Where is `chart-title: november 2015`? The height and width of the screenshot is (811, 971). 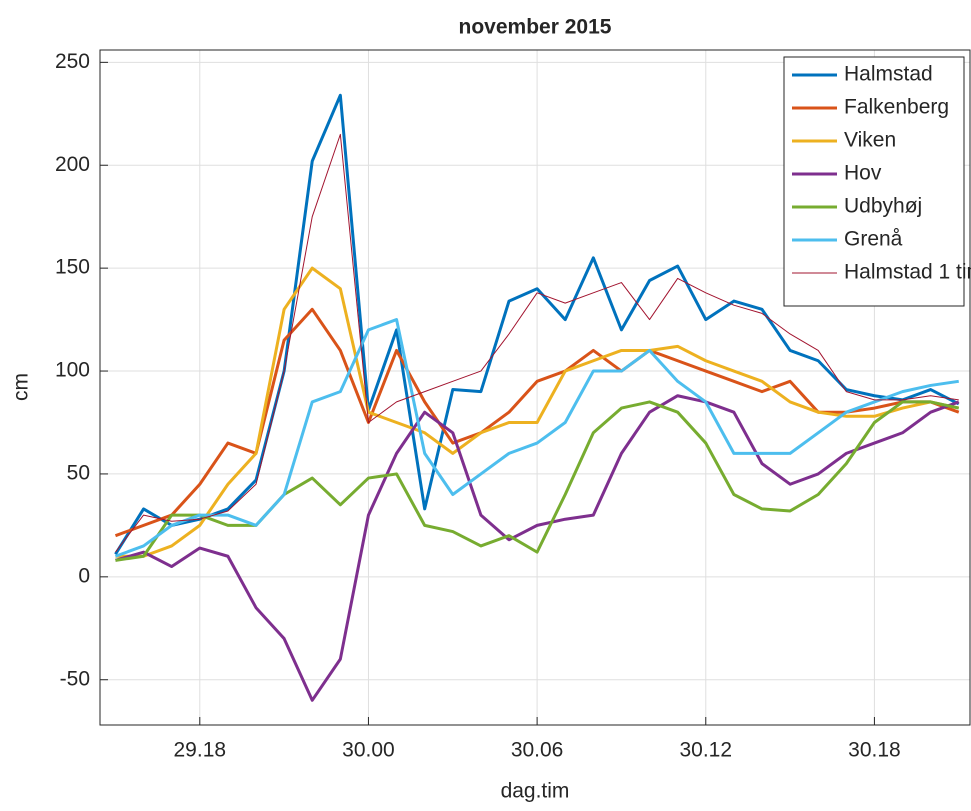
chart-title: november 2015 is located at coordinates (535, 27).